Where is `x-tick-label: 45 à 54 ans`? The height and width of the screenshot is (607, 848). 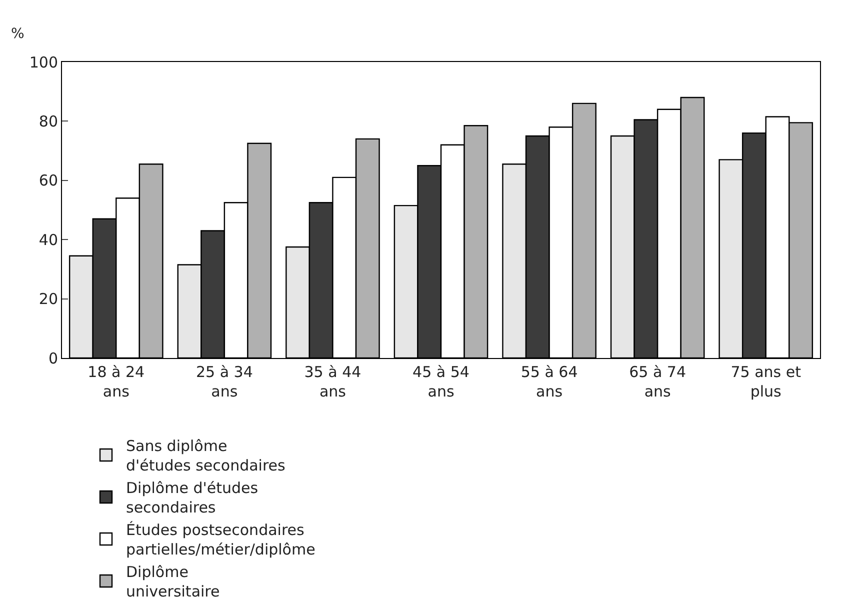 x-tick-label: 45 à 54 ans is located at coordinates (441, 381).